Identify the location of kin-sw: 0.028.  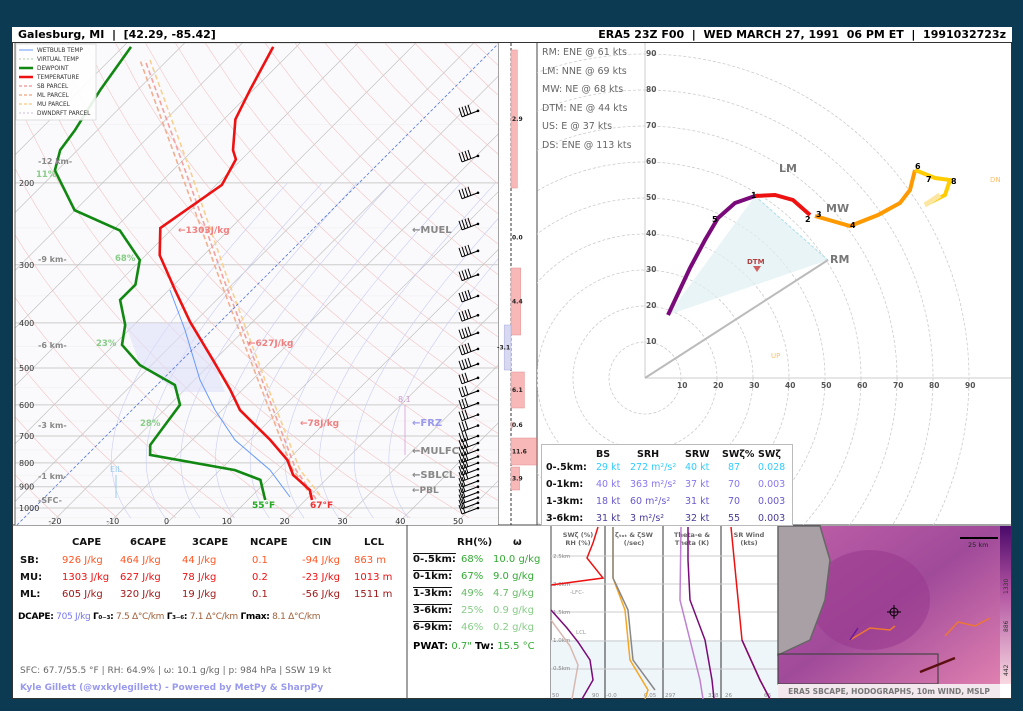
(772, 467).